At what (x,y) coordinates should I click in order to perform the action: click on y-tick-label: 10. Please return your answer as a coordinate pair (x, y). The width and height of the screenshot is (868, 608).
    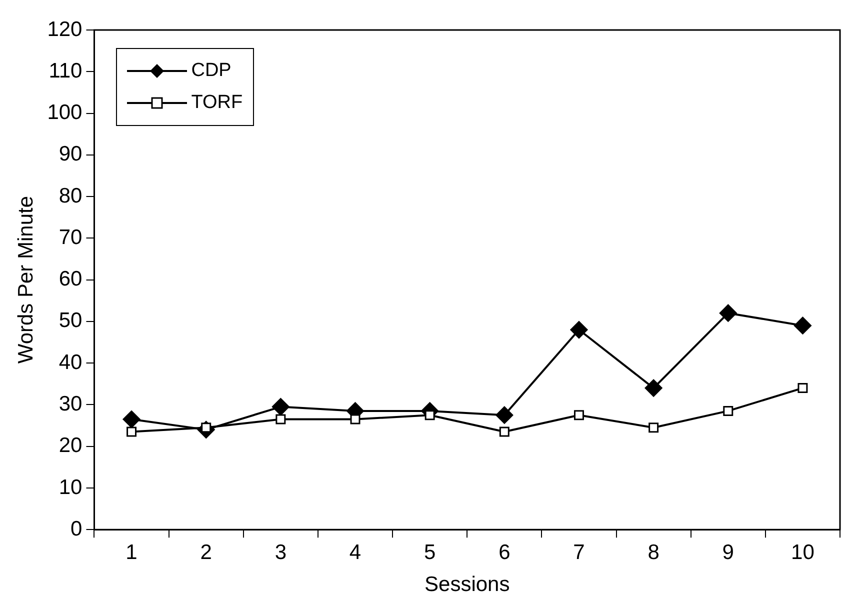
    Looking at the image, I should click on (70, 487).